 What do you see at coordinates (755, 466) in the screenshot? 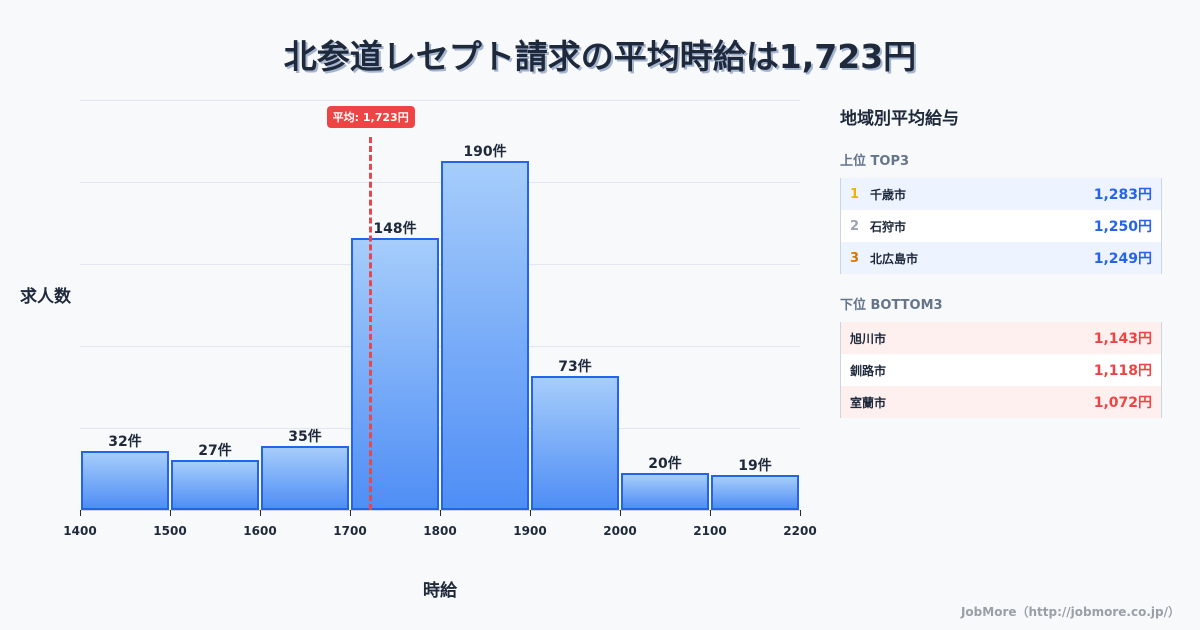
I see `bar-value-label: 19件` at bounding box center [755, 466].